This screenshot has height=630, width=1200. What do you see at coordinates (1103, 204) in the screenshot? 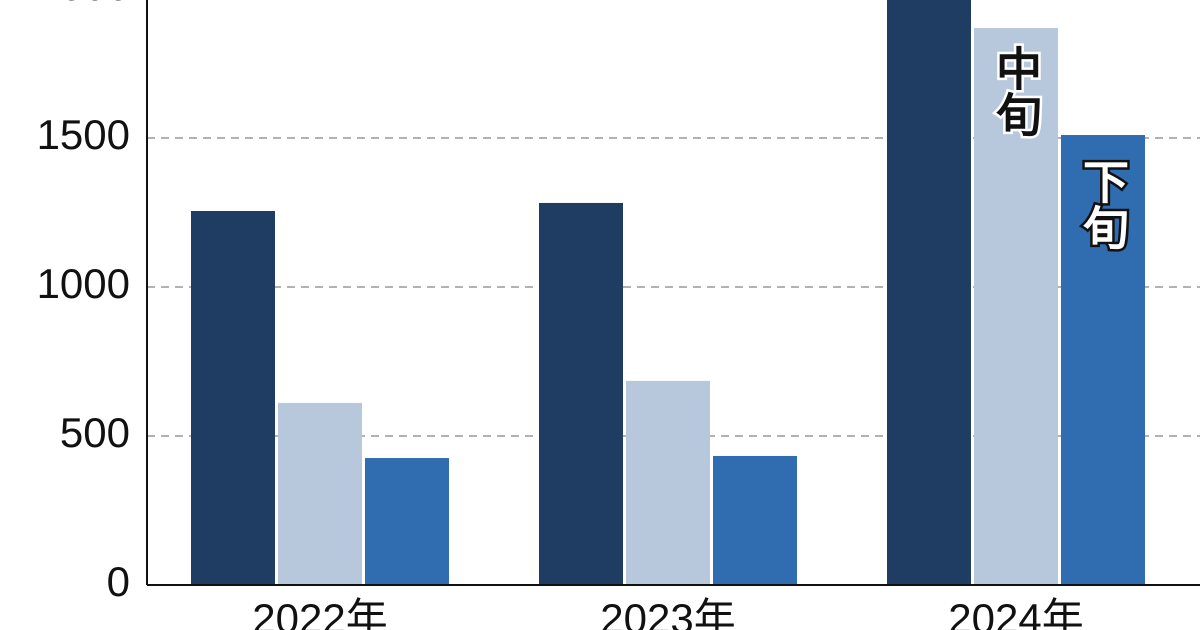
I see `series-label: 下旬` at bounding box center [1103, 204].